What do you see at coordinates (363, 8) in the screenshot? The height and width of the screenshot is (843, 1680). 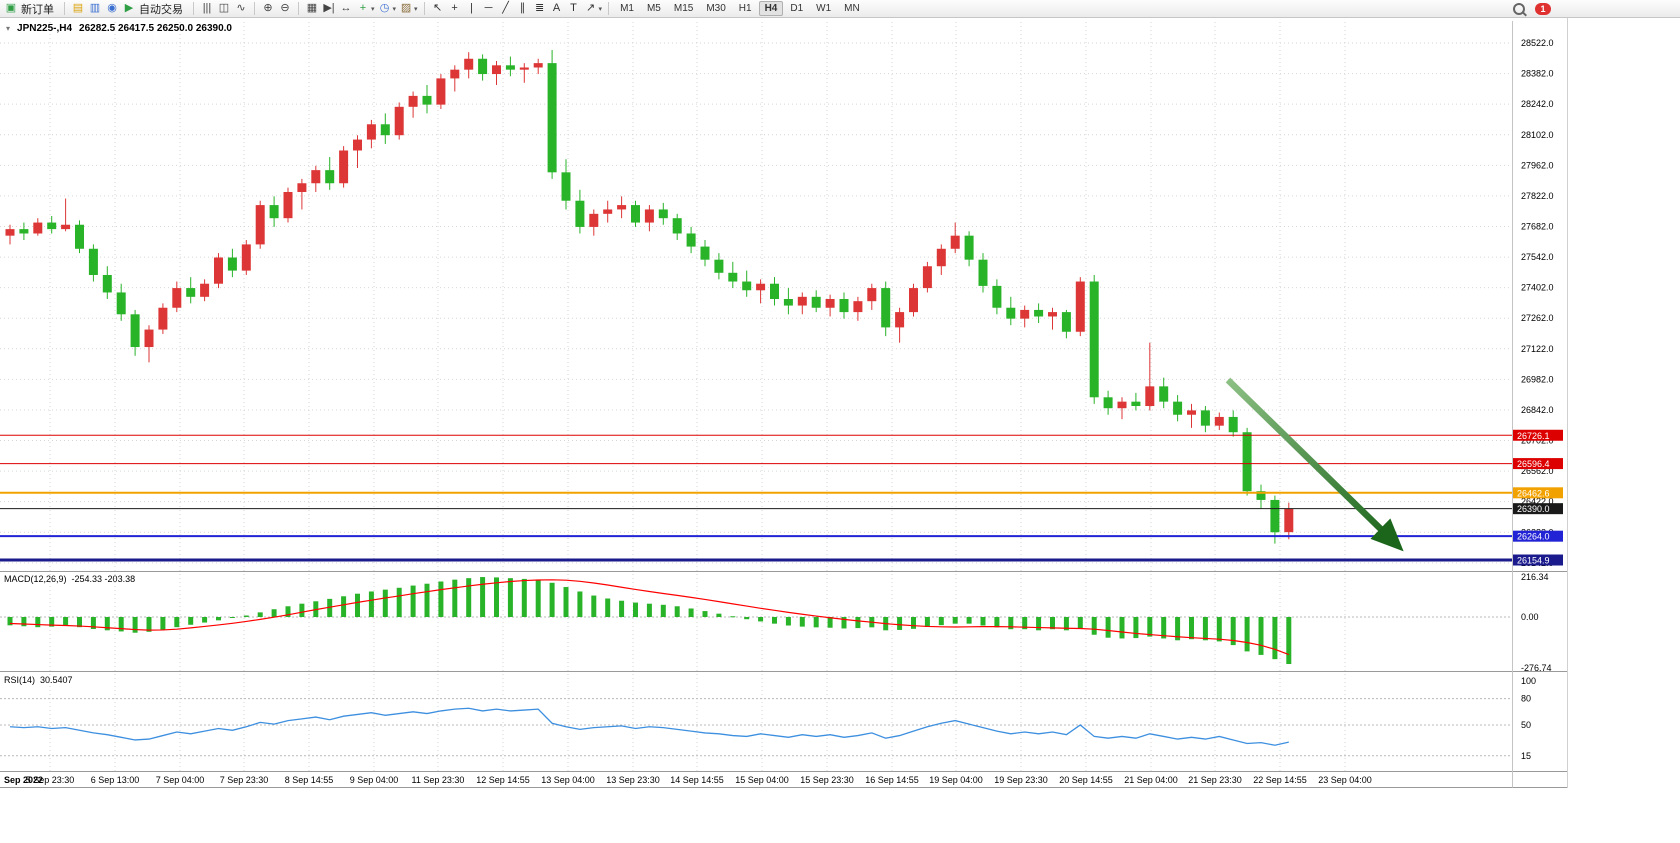 I see `indicators-icon: +` at bounding box center [363, 8].